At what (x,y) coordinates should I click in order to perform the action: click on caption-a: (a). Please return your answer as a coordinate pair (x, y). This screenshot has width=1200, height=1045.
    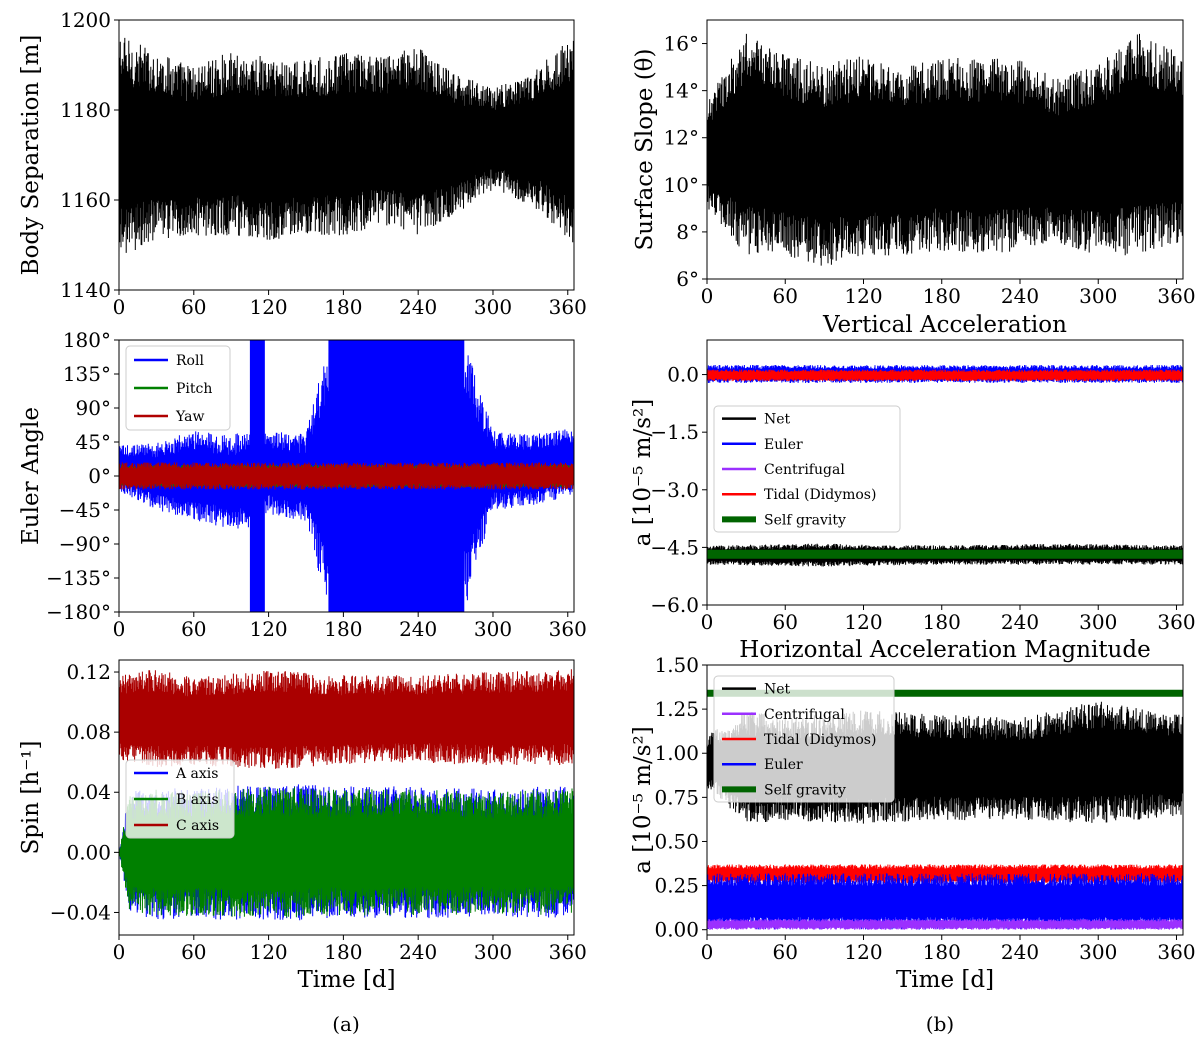
    Looking at the image, I should click on (346, 1024).